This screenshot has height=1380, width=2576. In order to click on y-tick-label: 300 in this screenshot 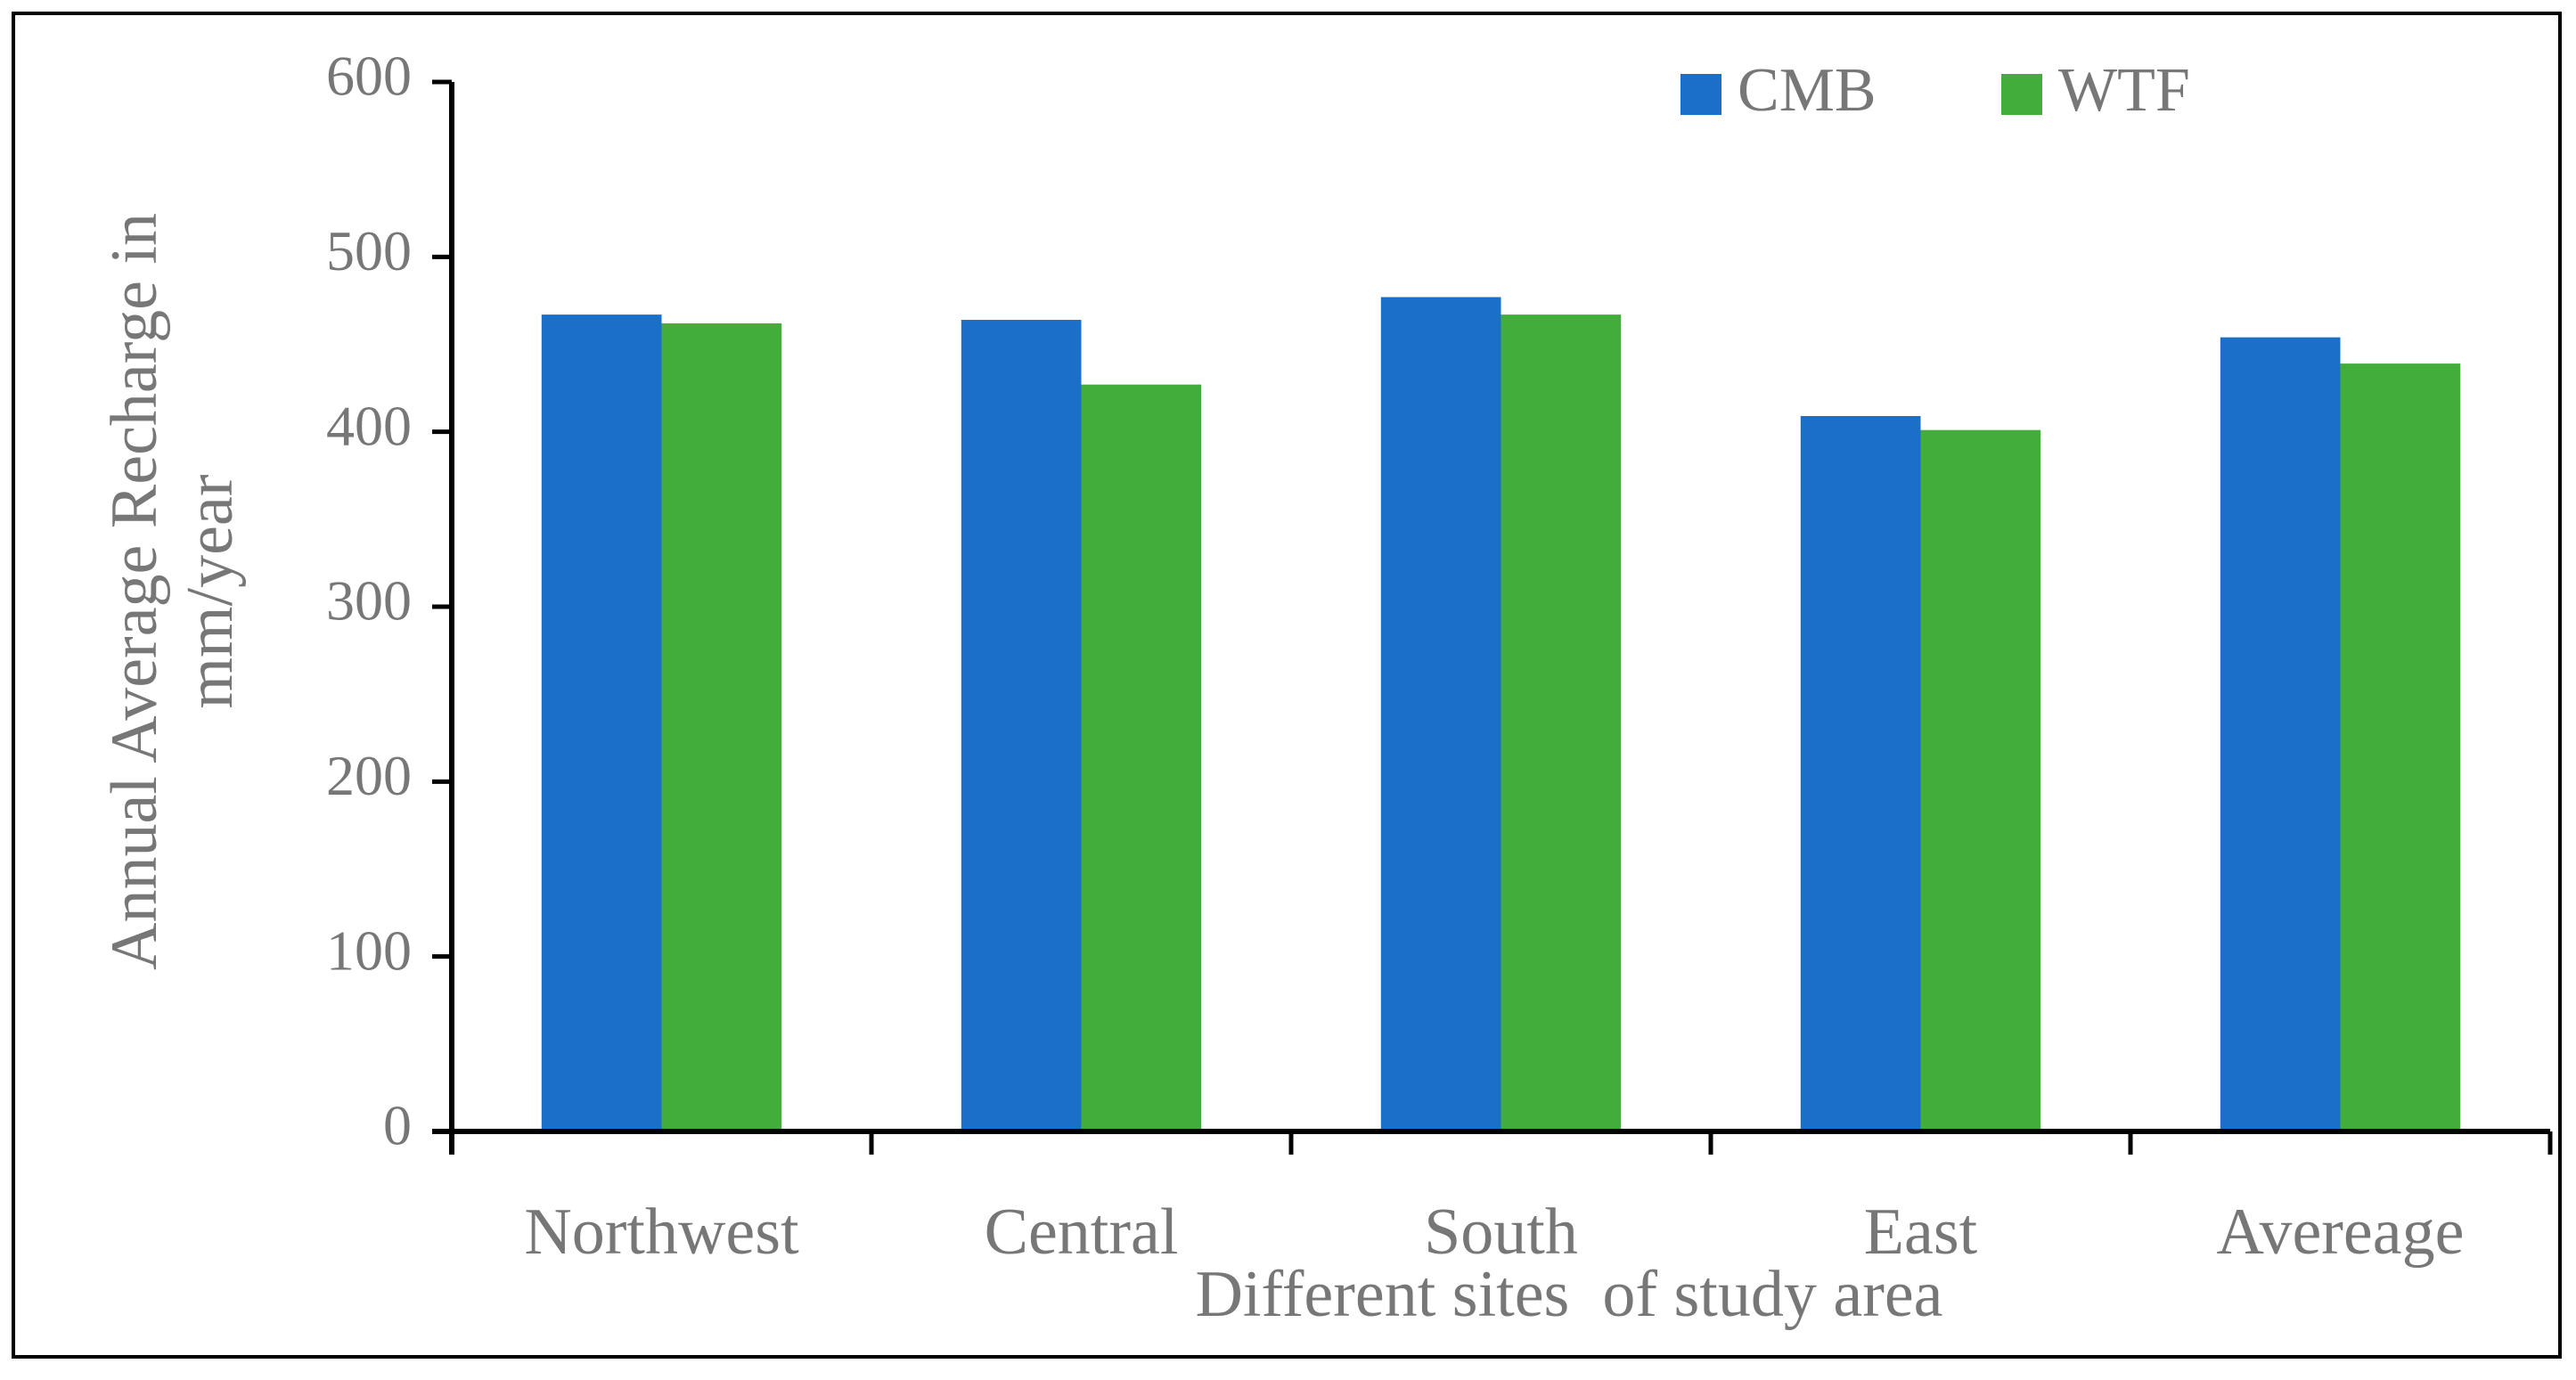, I will do `click(369, 601)`.